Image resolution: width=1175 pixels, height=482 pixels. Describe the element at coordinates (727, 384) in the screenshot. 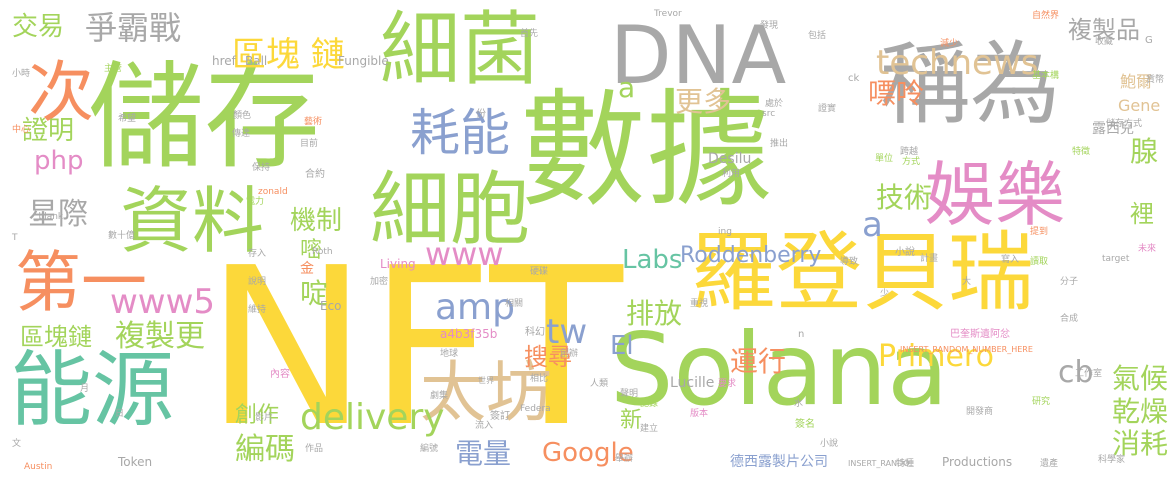

I see `cloud-word: 要求` at that location.